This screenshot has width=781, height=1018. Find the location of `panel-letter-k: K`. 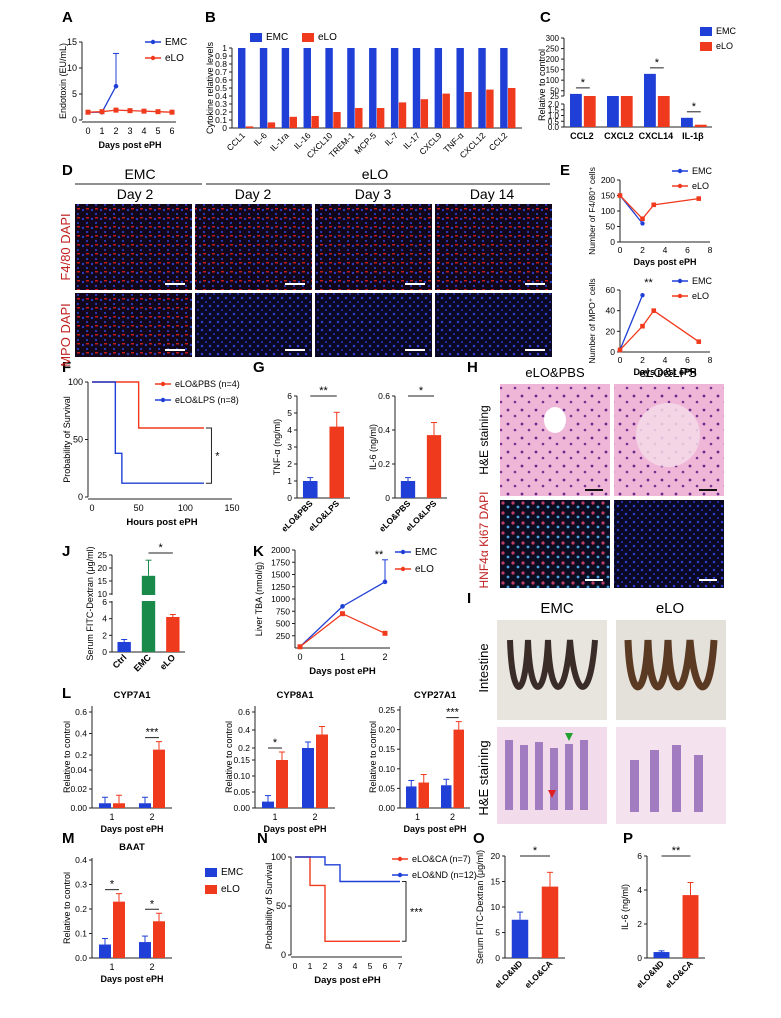

panel-letter-k: K is located at coordinates (258, 551).